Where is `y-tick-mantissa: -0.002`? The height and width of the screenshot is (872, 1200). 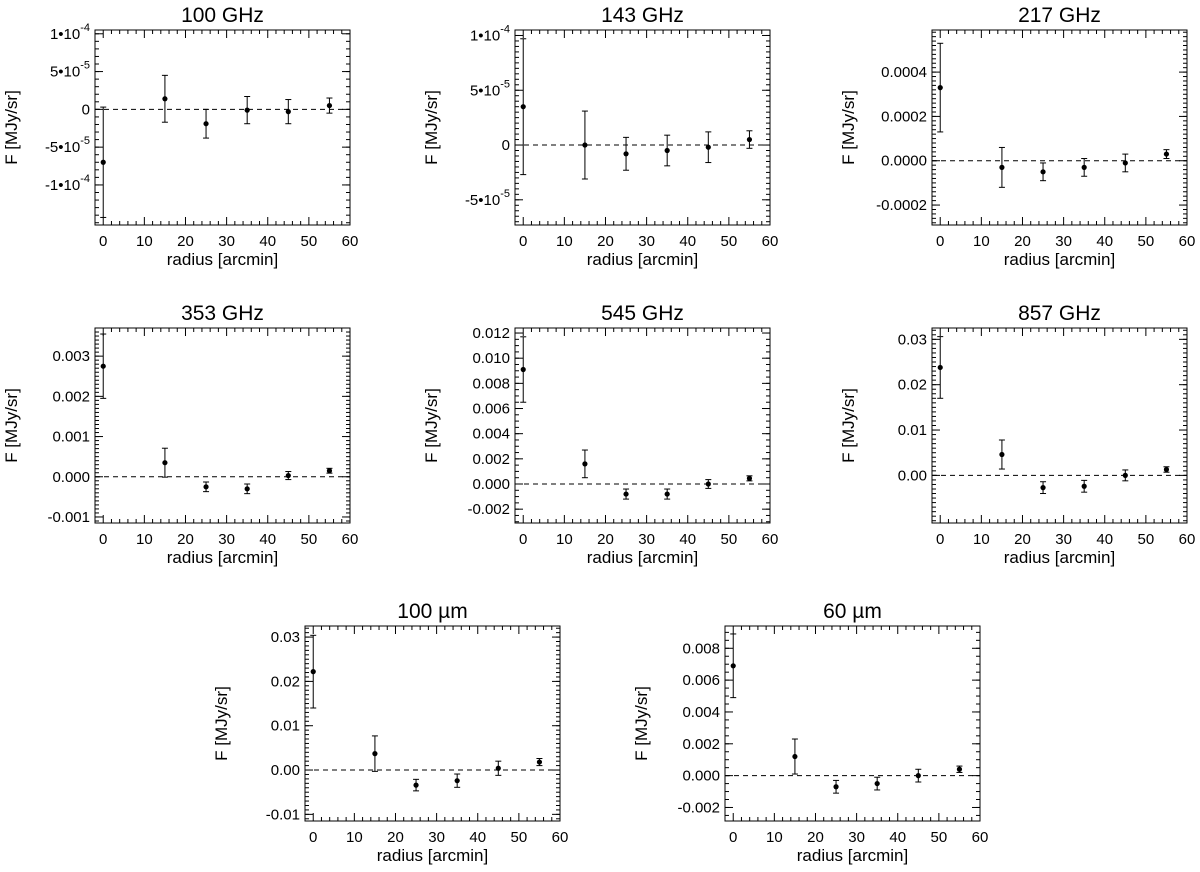 y-tick-mantissa: -0.002 is located at coordinates (488, 509).